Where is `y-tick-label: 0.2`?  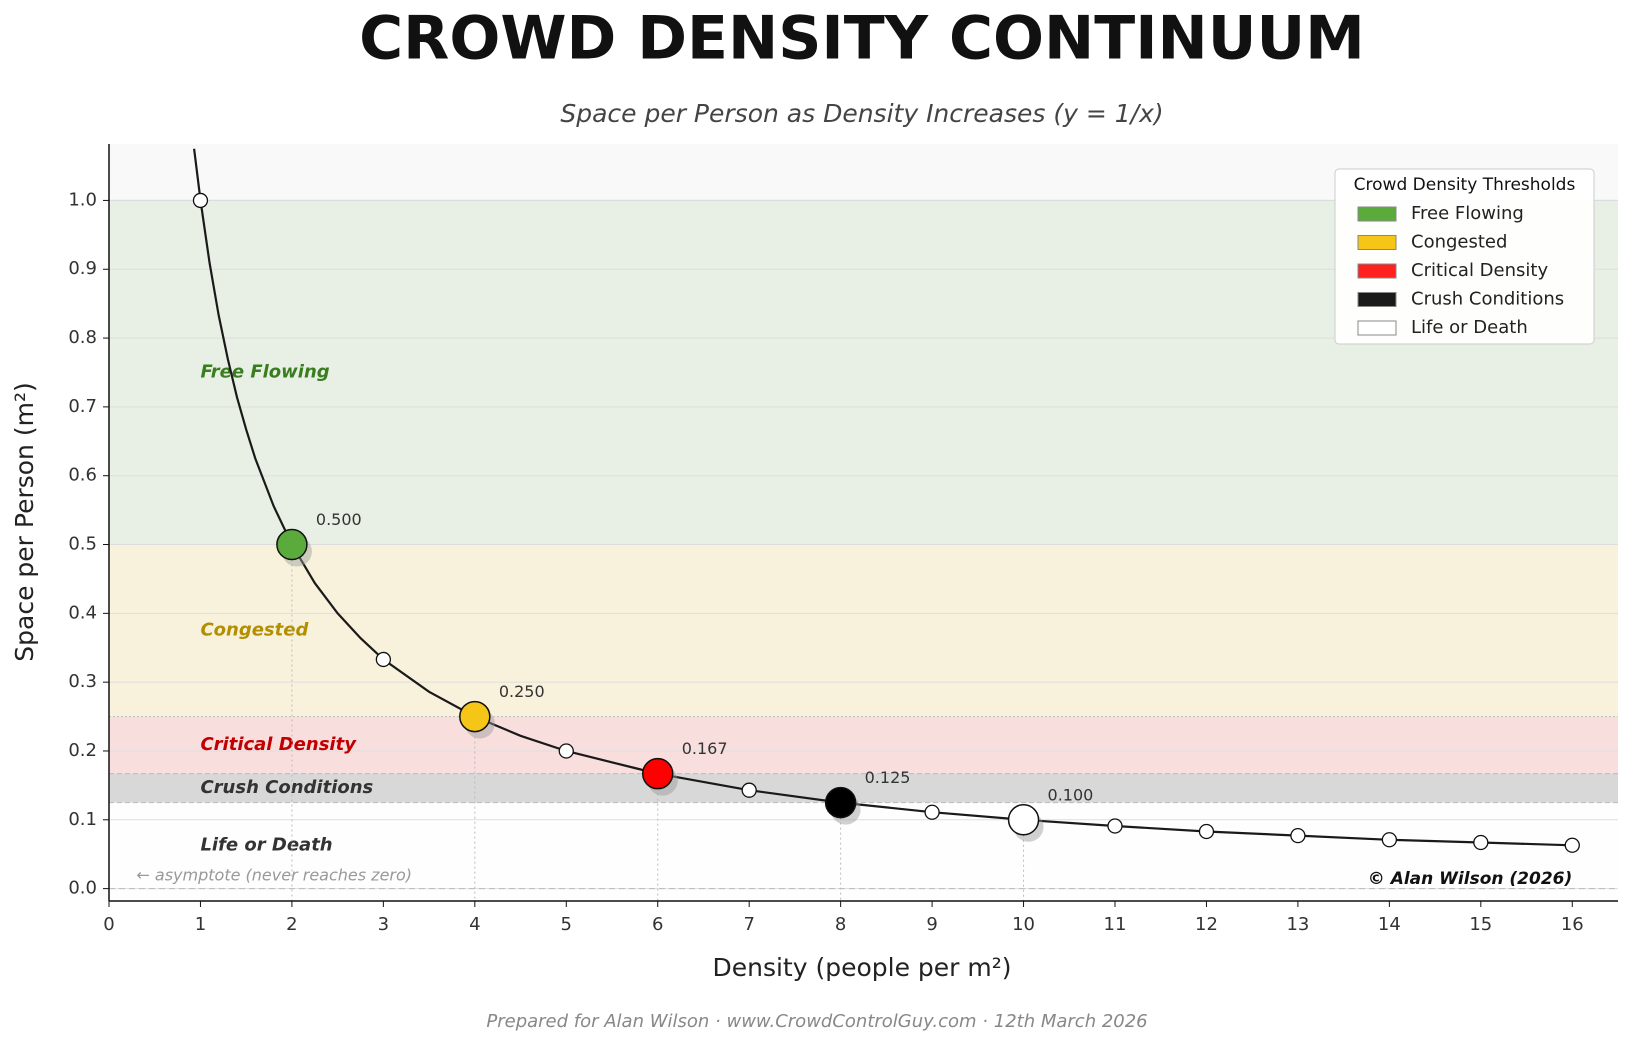
y-tick-label: 0.2 is located at coordinates (82, 750).